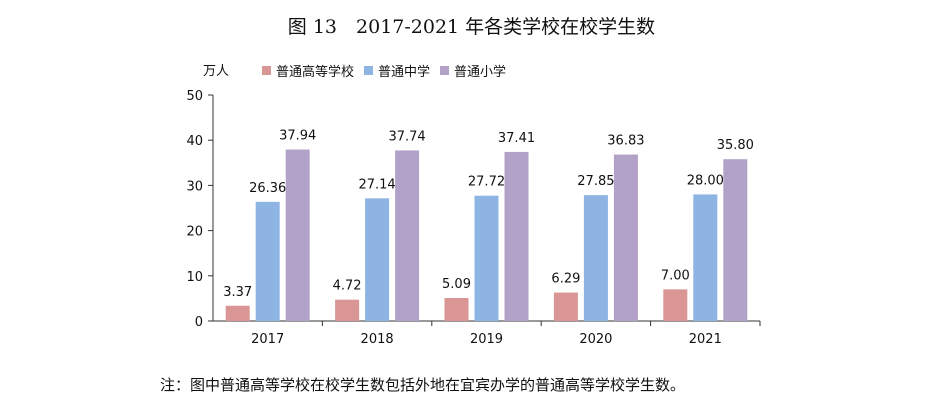 This screenshot has width=943, height=404. I want to click on chart-title: 图 13 2017-2021 年各类学校在校学生数, so click(471, 27).